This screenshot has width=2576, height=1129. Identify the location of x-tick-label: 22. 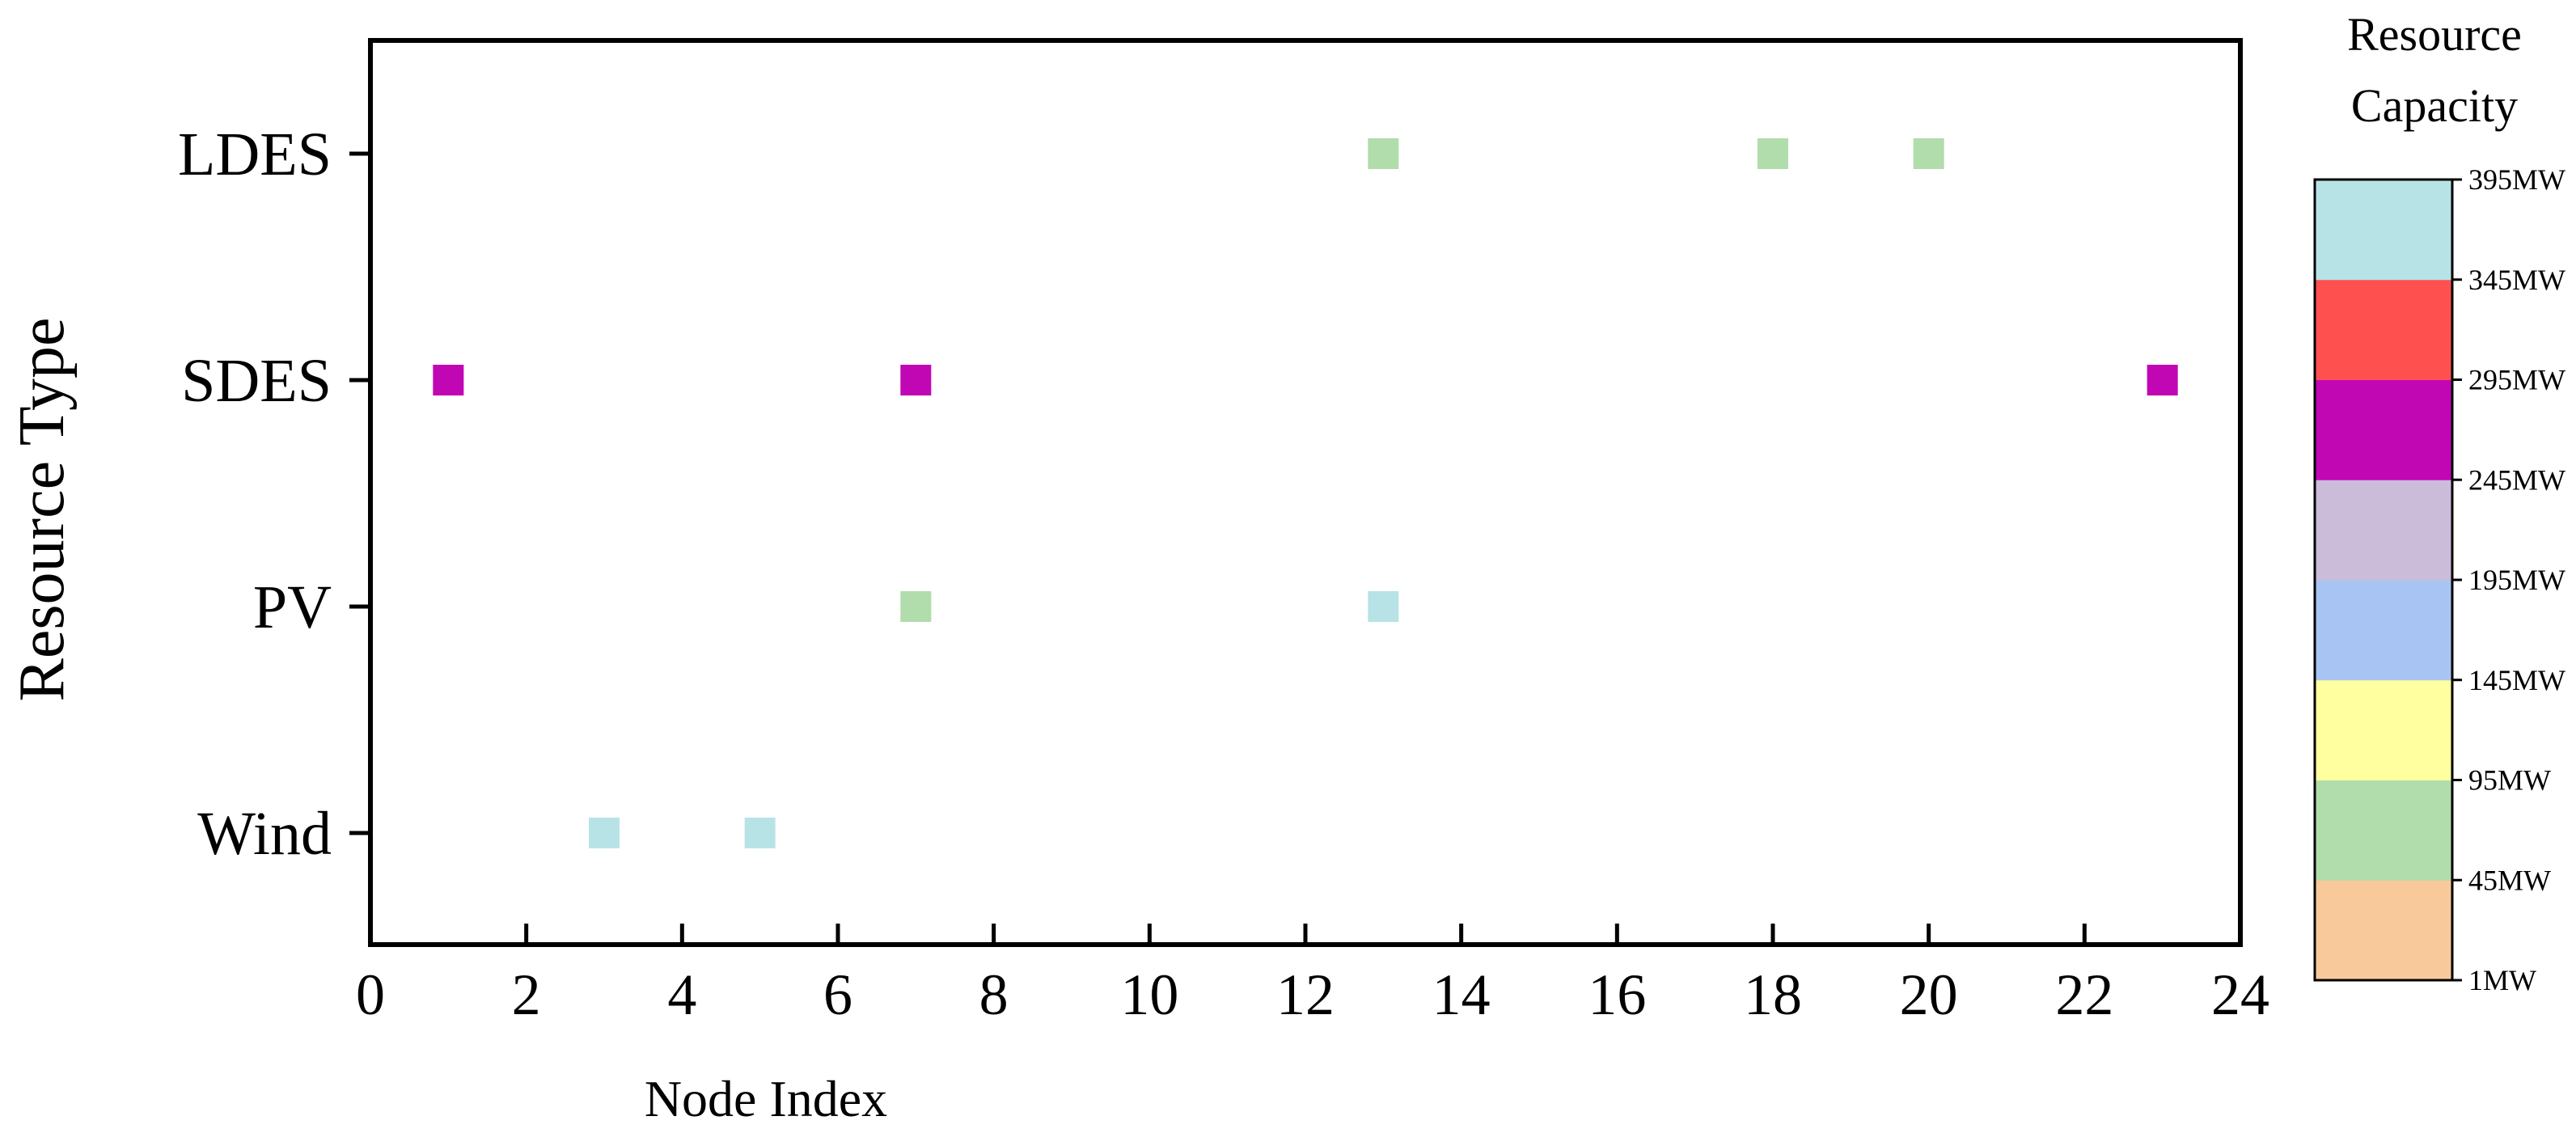
(2084, 994).